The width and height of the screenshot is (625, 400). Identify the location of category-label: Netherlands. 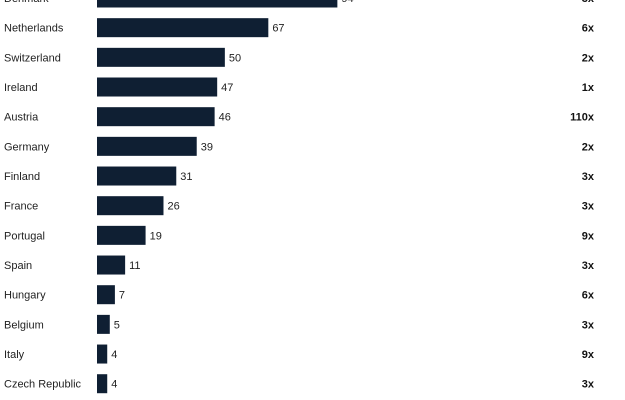
(34, 29).